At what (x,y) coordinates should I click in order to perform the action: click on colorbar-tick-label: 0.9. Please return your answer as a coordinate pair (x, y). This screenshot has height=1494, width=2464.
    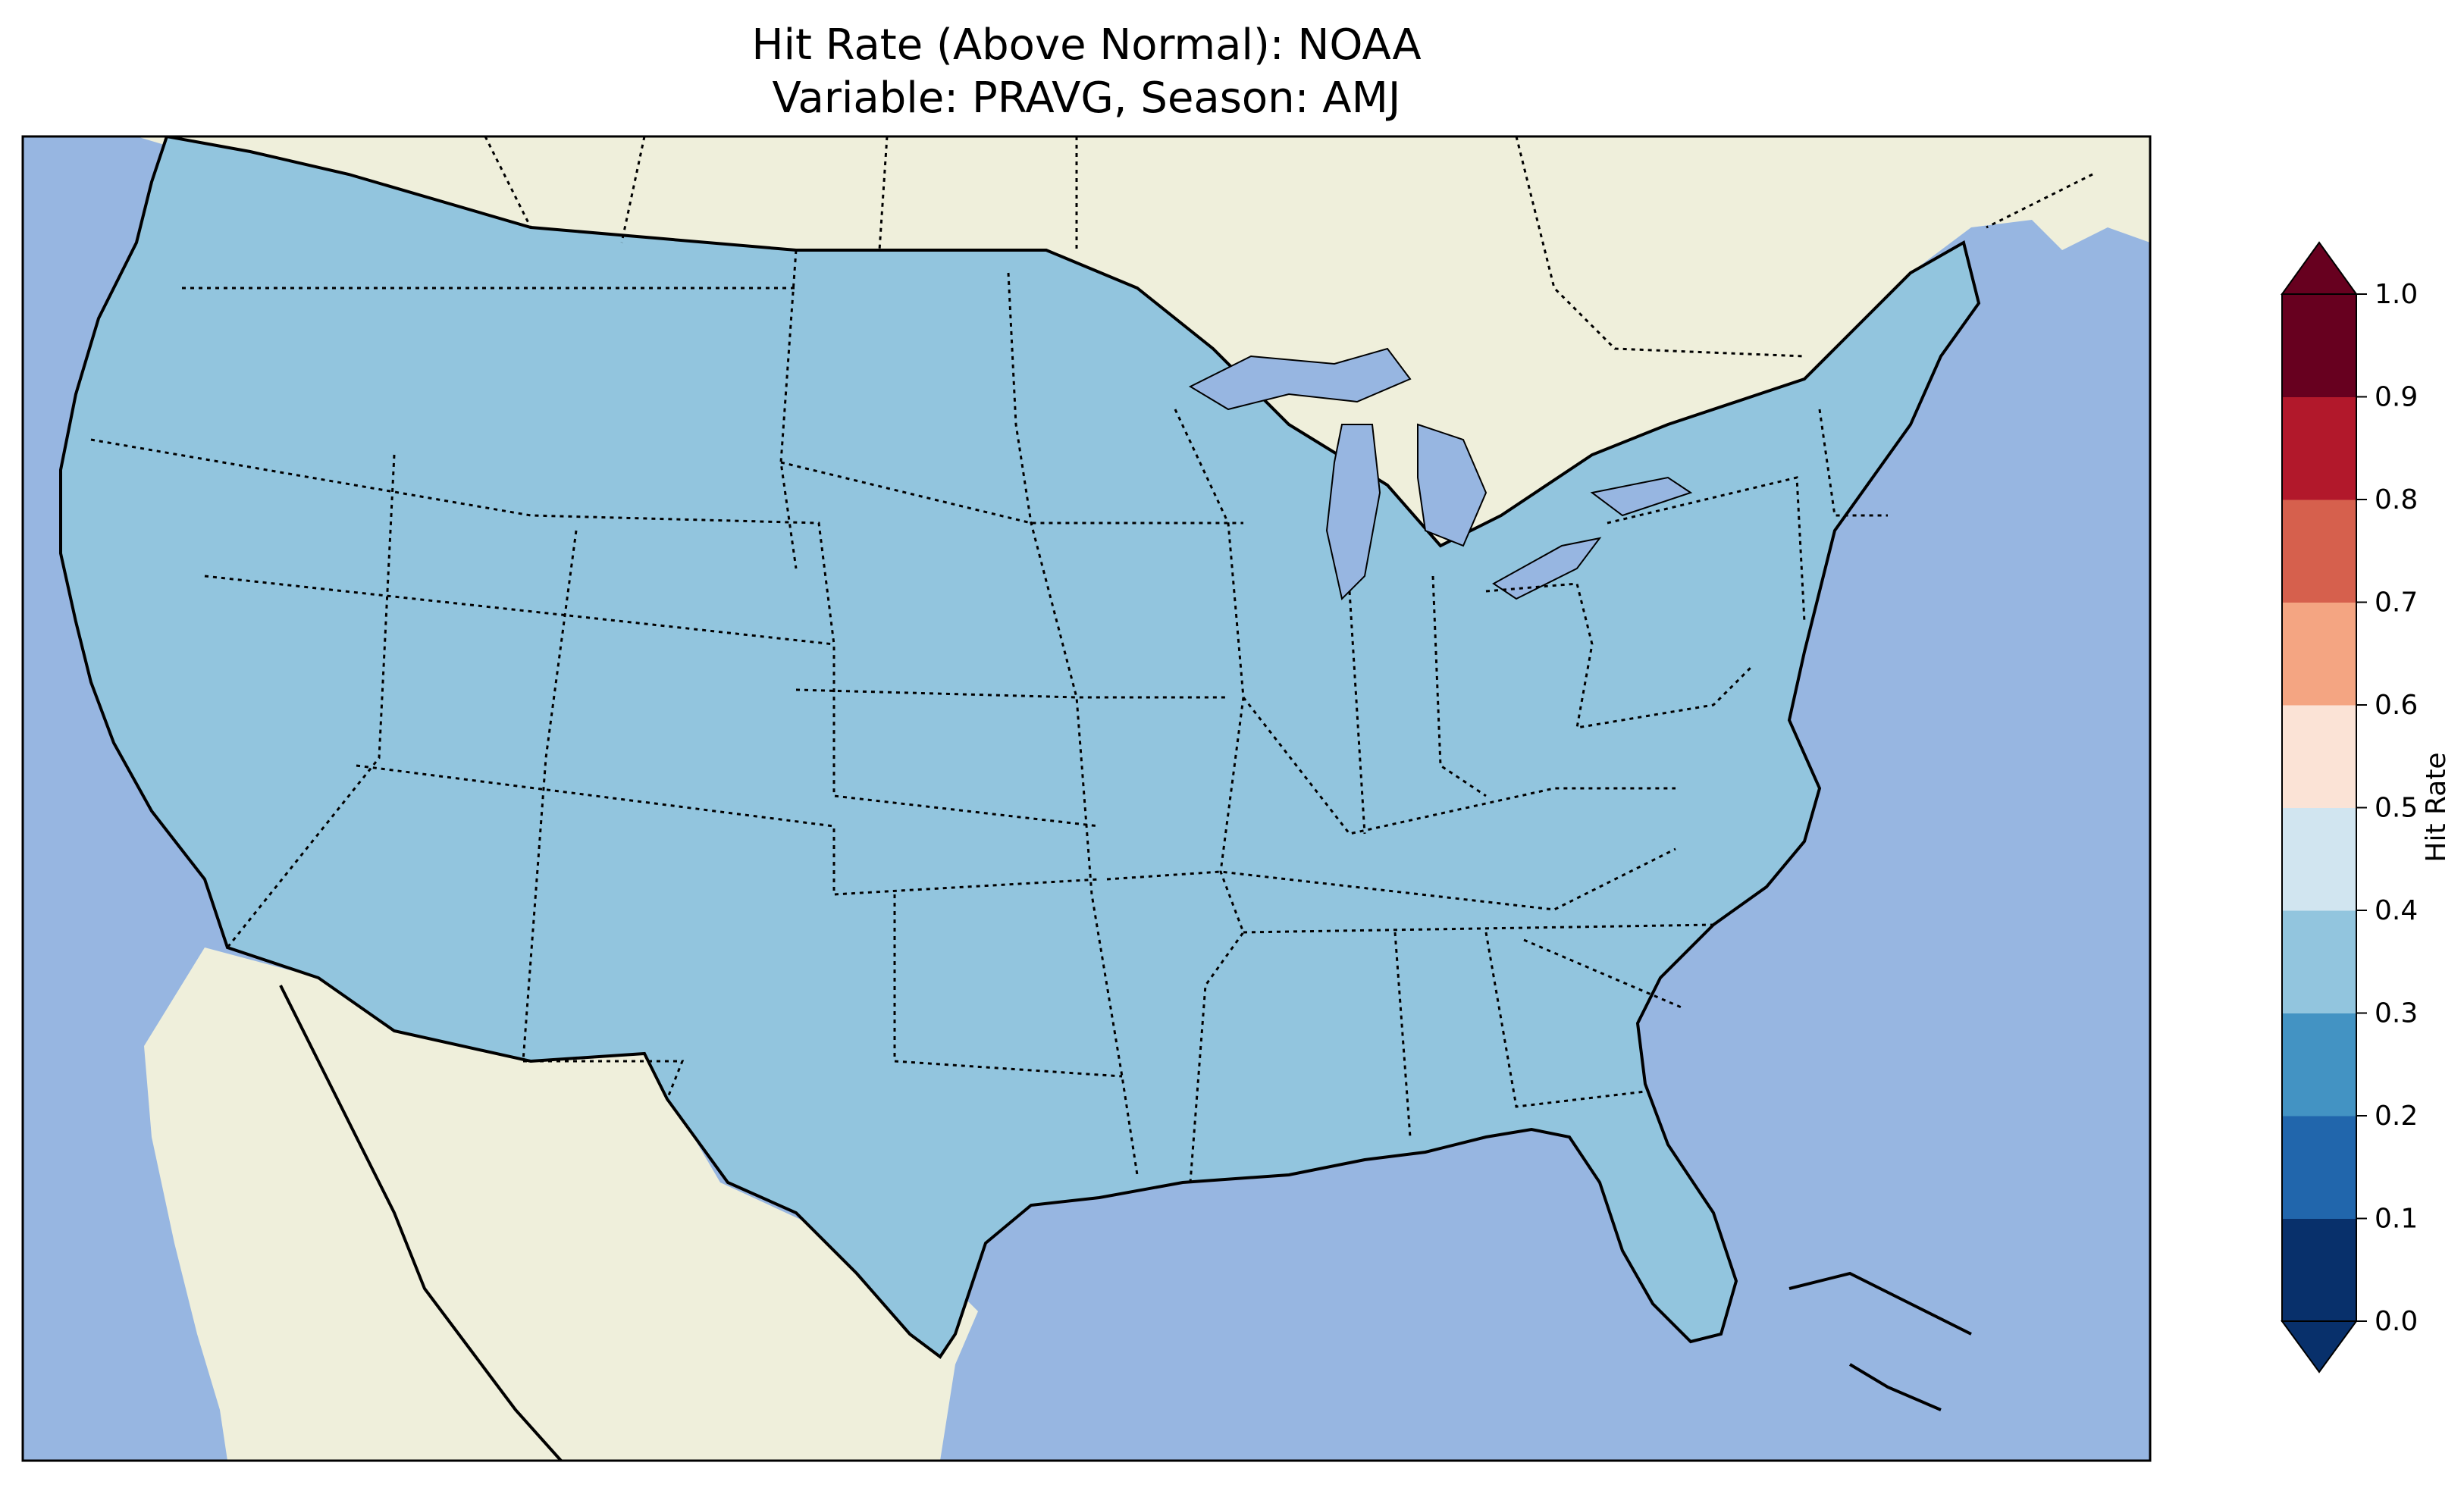
    Looking at the image, I should click on (2397, 397).